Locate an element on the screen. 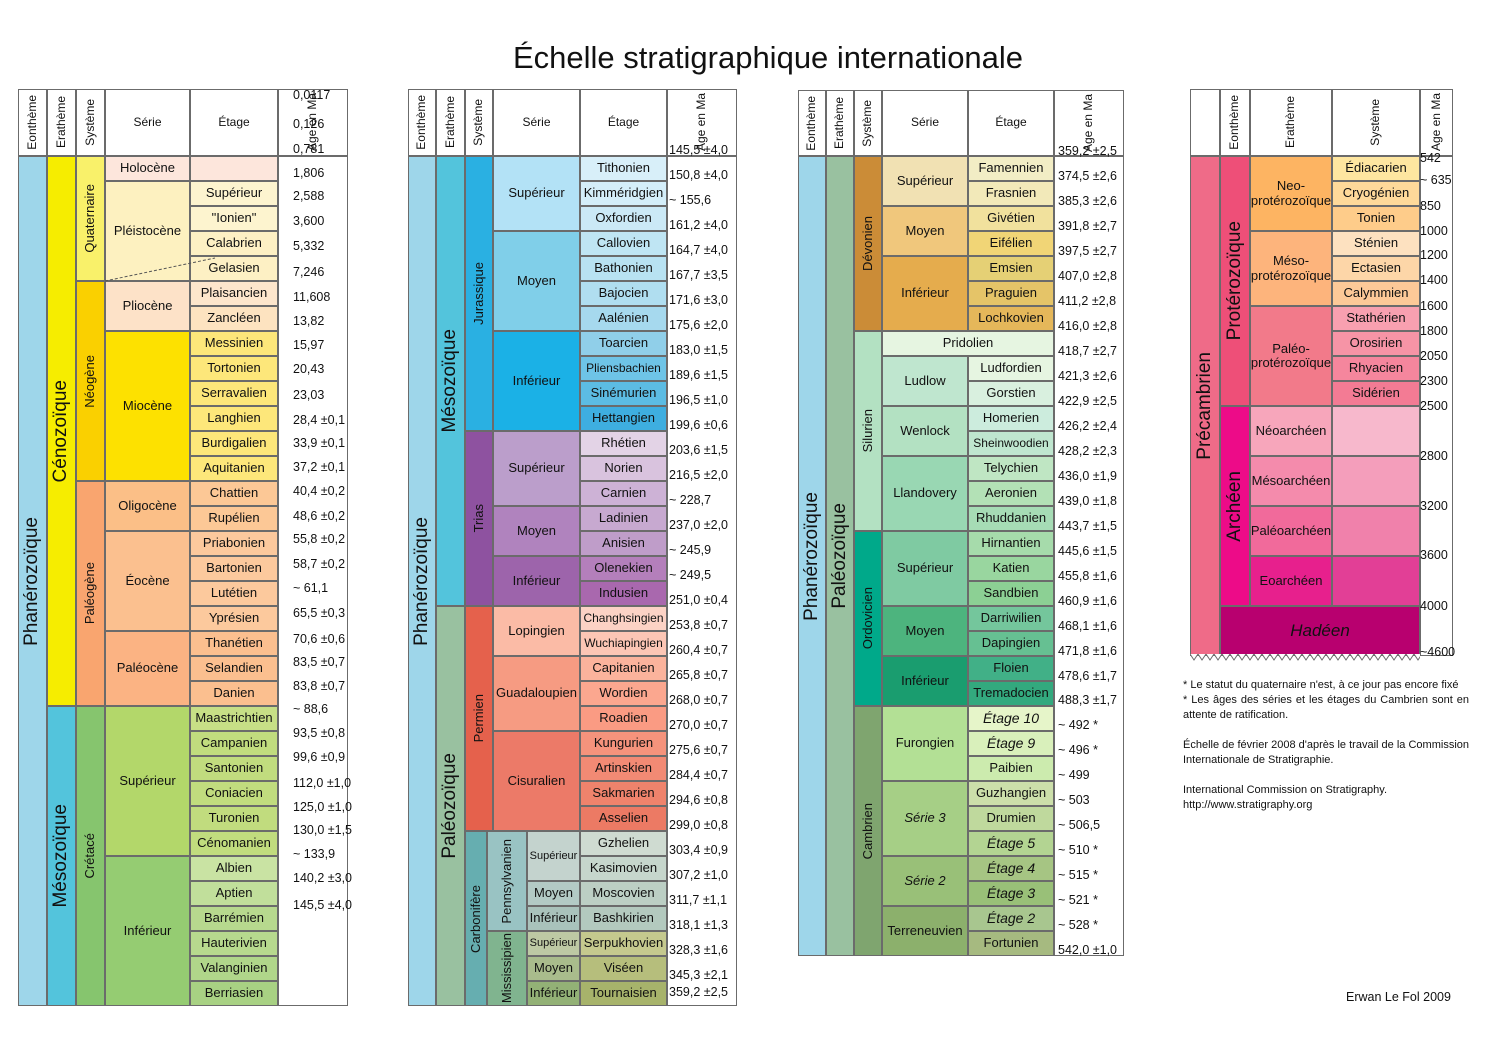 The image size is (1488, 1052). era-mesozoic-label: Mésozoïque is located at coordinates (450, 381).